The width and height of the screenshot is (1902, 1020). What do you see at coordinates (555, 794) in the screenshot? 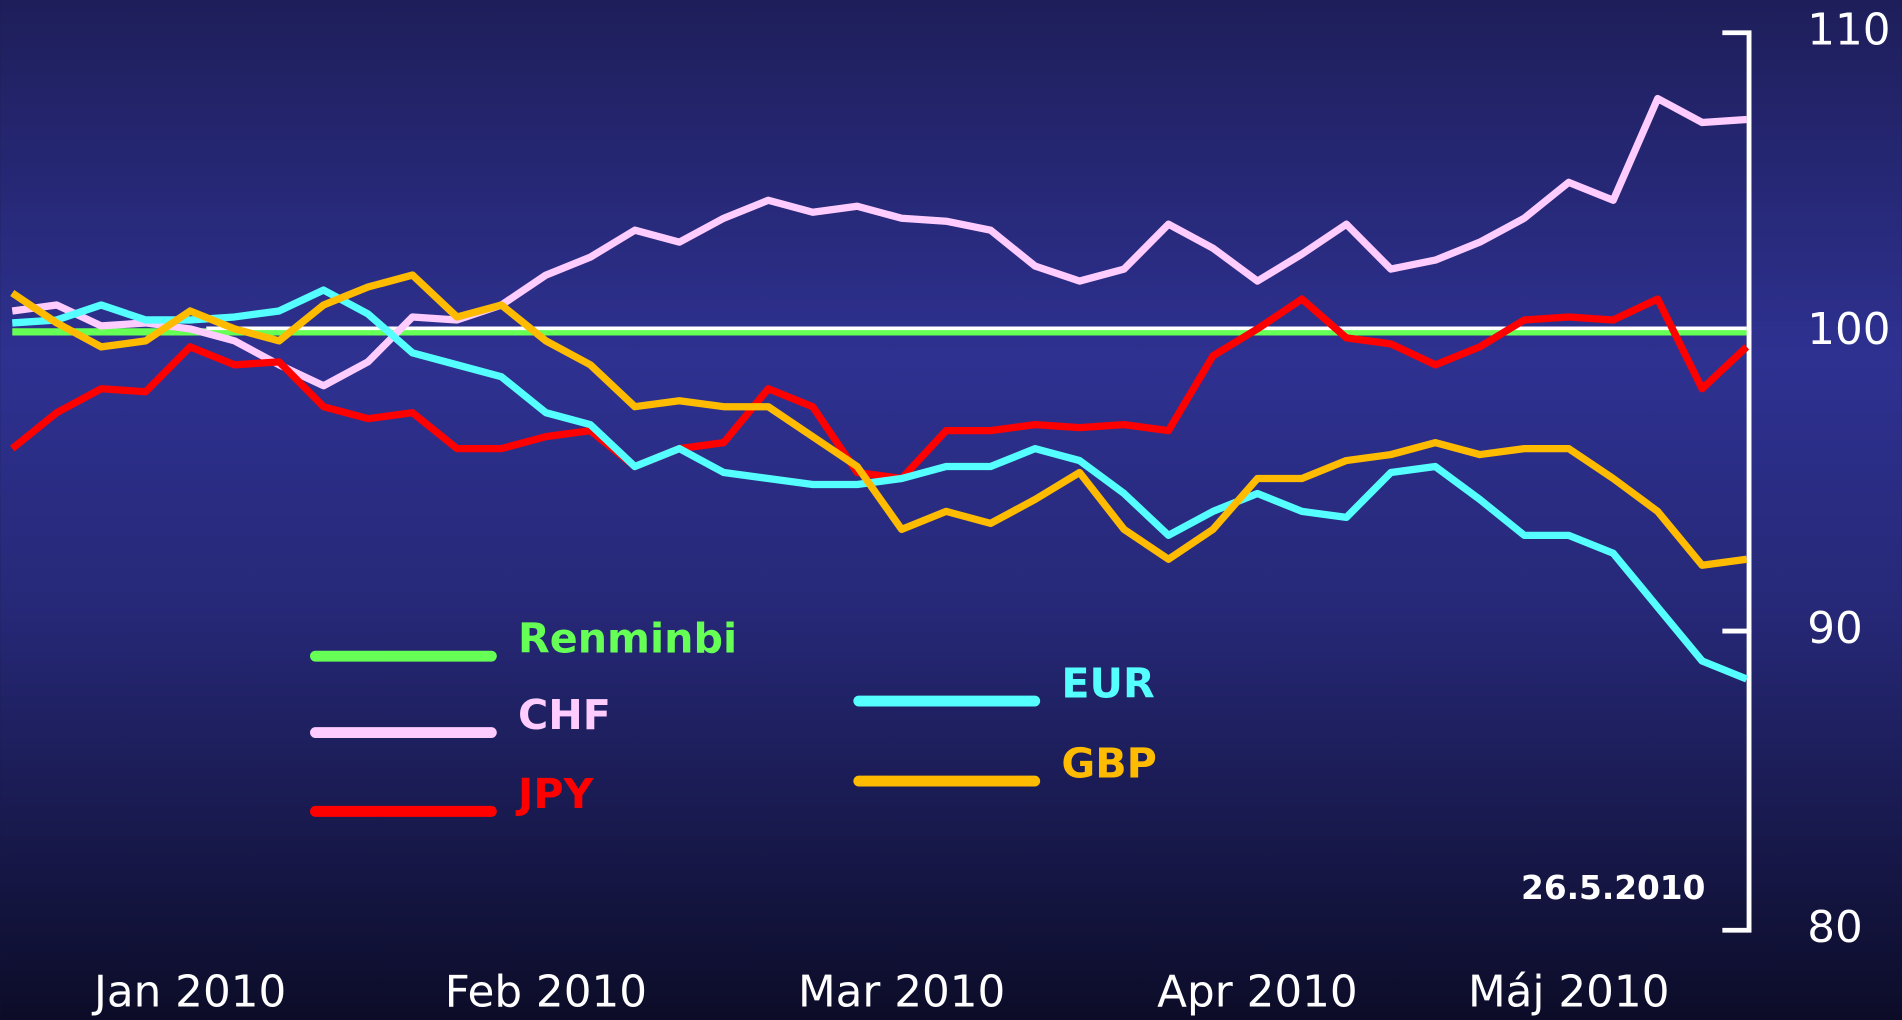
I see `legend-label: JPY` at bounding box center [555, 794].